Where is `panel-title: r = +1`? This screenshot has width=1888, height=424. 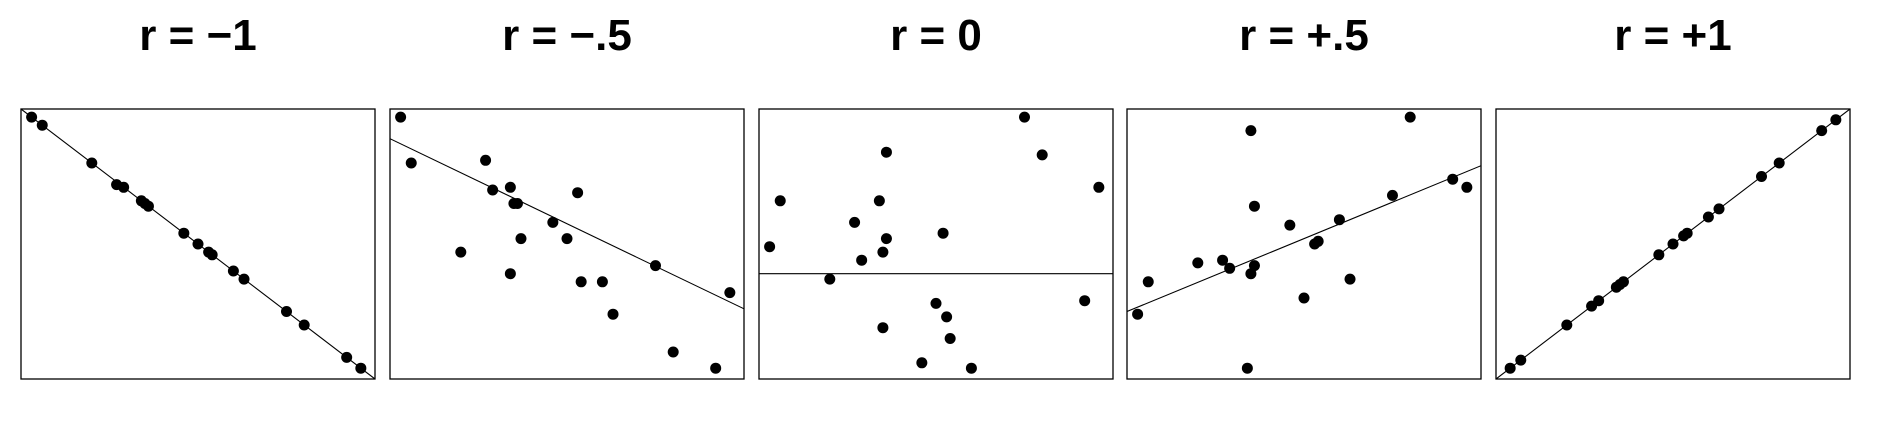
panel-title: r = +1 is located at coordinates (1673, 35).